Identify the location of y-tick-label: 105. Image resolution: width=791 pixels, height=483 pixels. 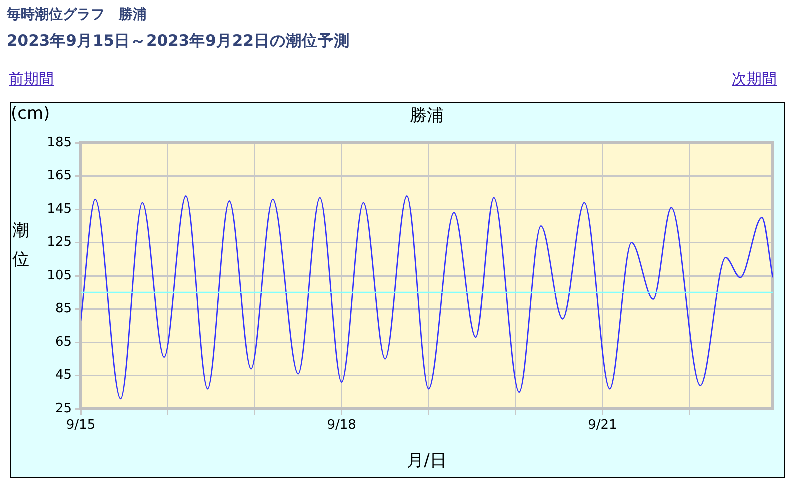
(59, 276).